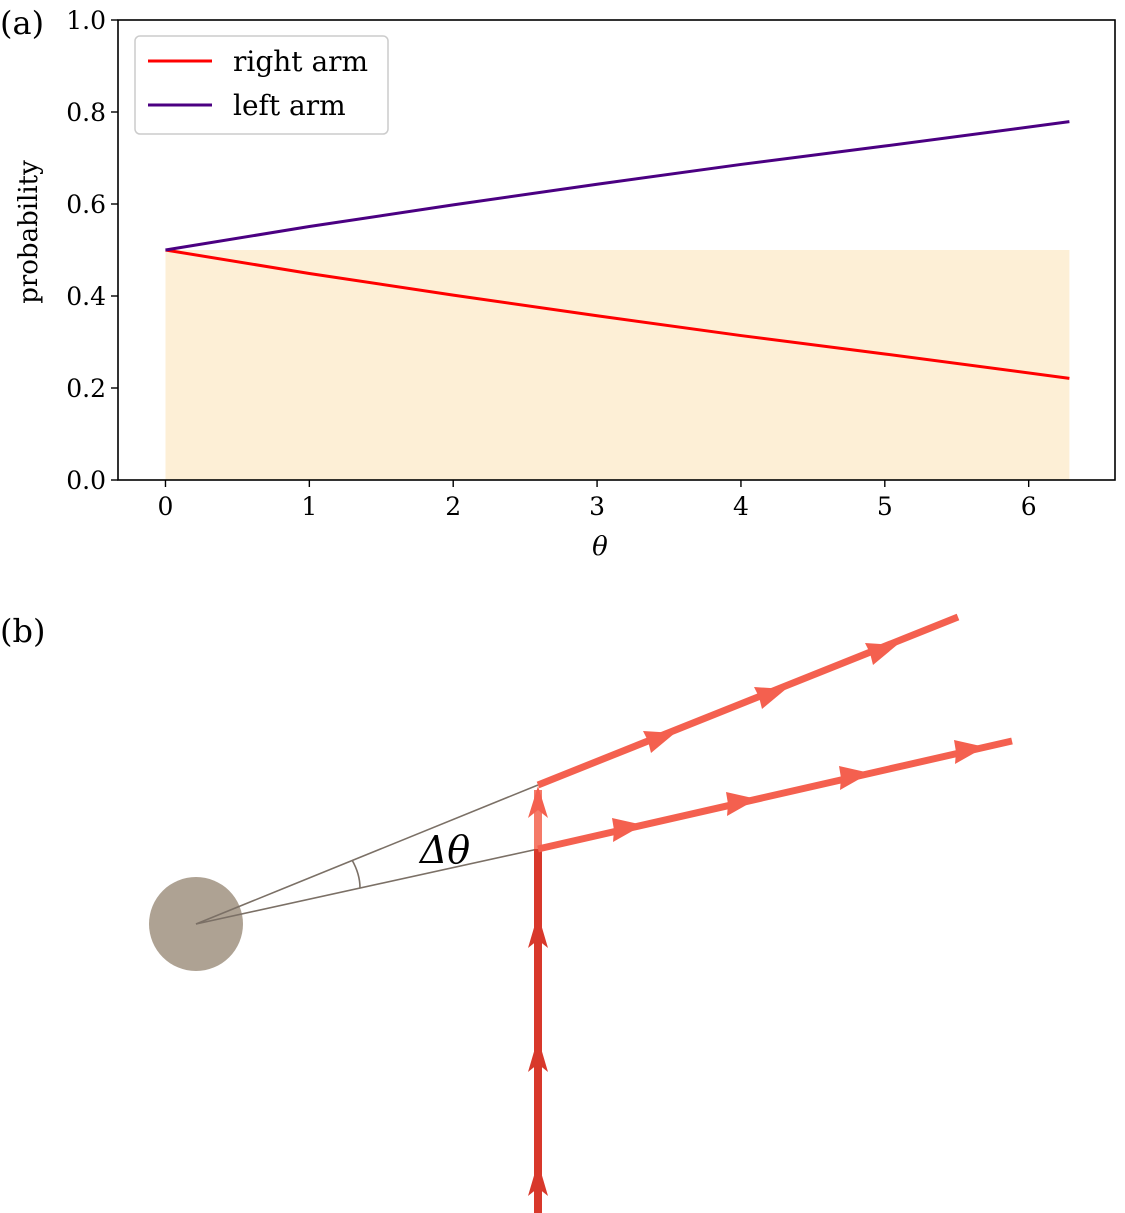 This screenshot has width=1125, height=1213. What do you see at coordinates (22, 23) in the screenshot?
I see `panel-a-label: (a)` at bounding box center [22, 23].